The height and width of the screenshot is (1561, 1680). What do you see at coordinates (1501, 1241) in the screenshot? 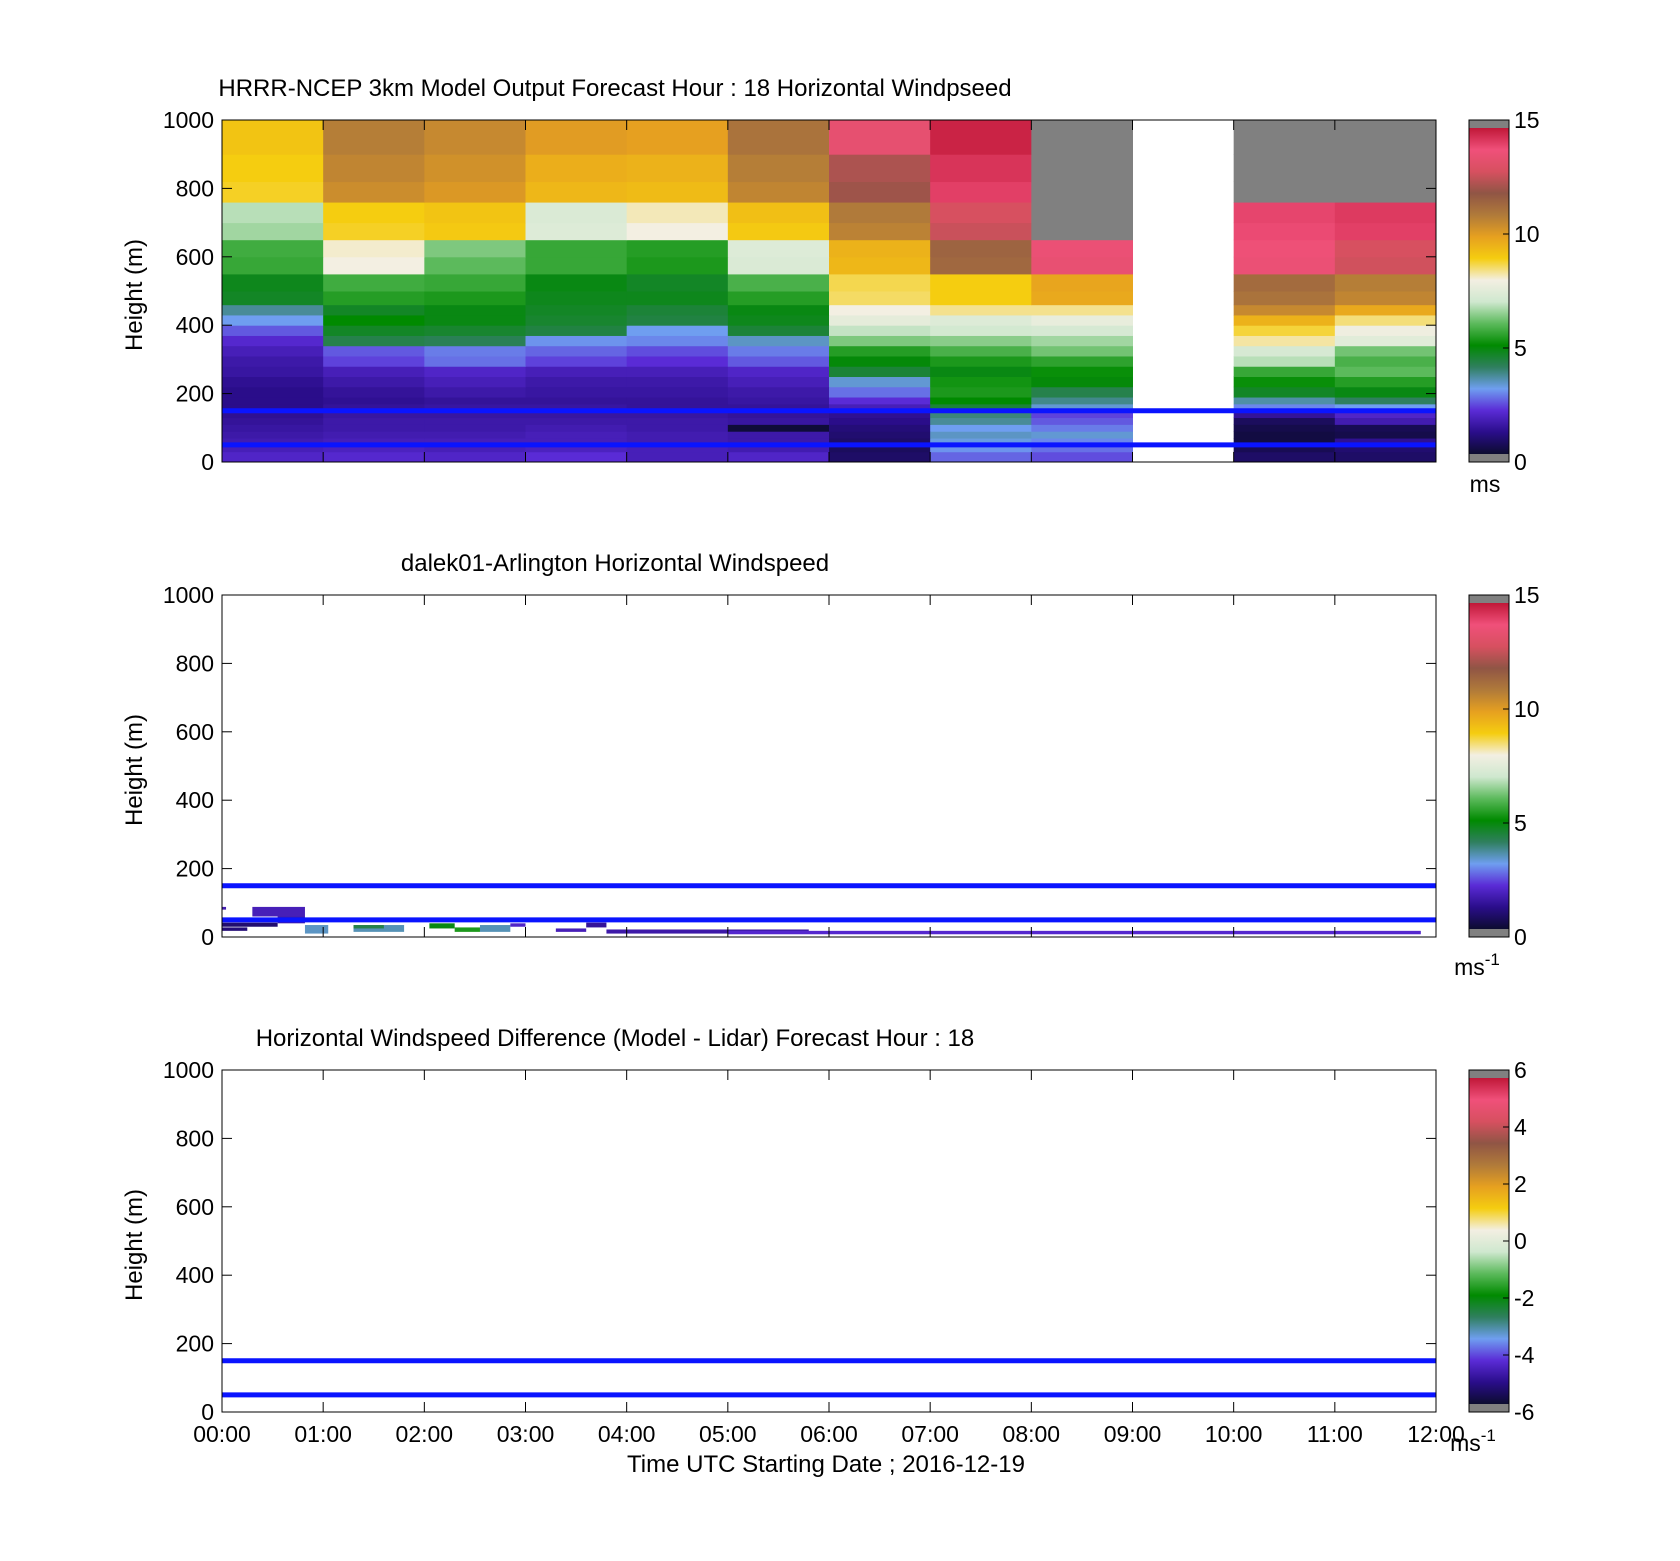
I see `colorbar: -6 -4 -2 0 2 4 6` at bounding box center [1501, 1241].